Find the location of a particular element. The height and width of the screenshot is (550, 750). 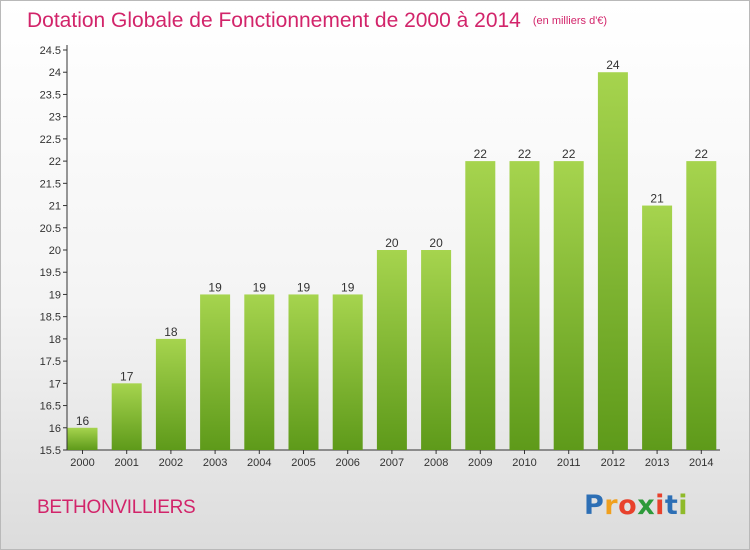

bar-value-label: 24 is located at coordinates (613, 65).